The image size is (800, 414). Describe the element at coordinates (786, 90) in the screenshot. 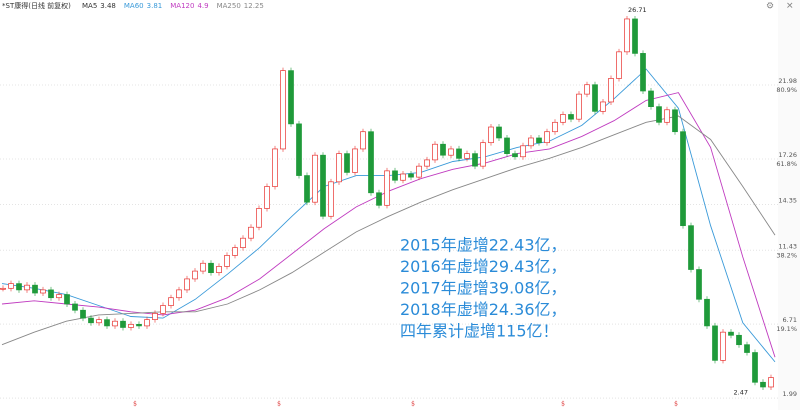

I see `fib-label: 80.9%` at that location.